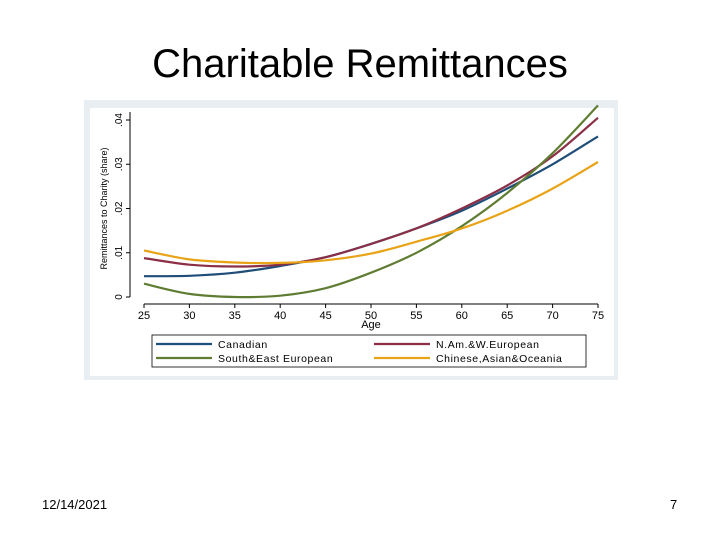  I want to click on x-tick-label: 25, so click(144, 316).